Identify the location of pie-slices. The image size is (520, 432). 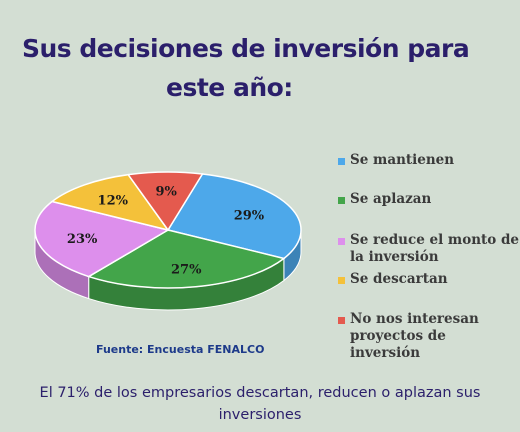
(168, 230).